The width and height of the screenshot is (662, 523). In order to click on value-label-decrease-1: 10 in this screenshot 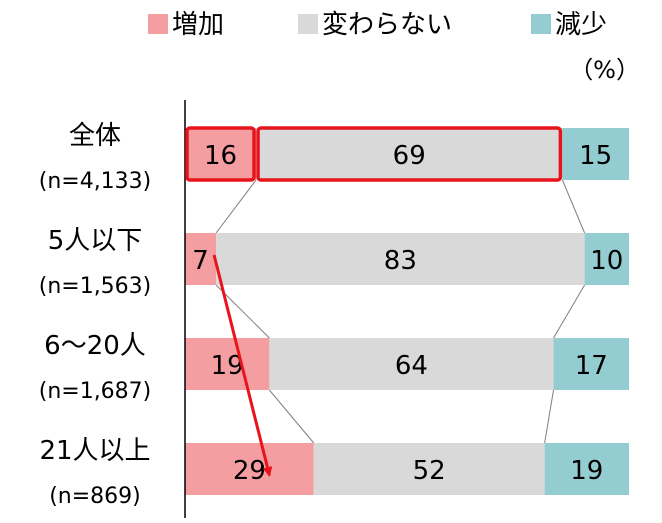, I will do `click(606, 261)`.